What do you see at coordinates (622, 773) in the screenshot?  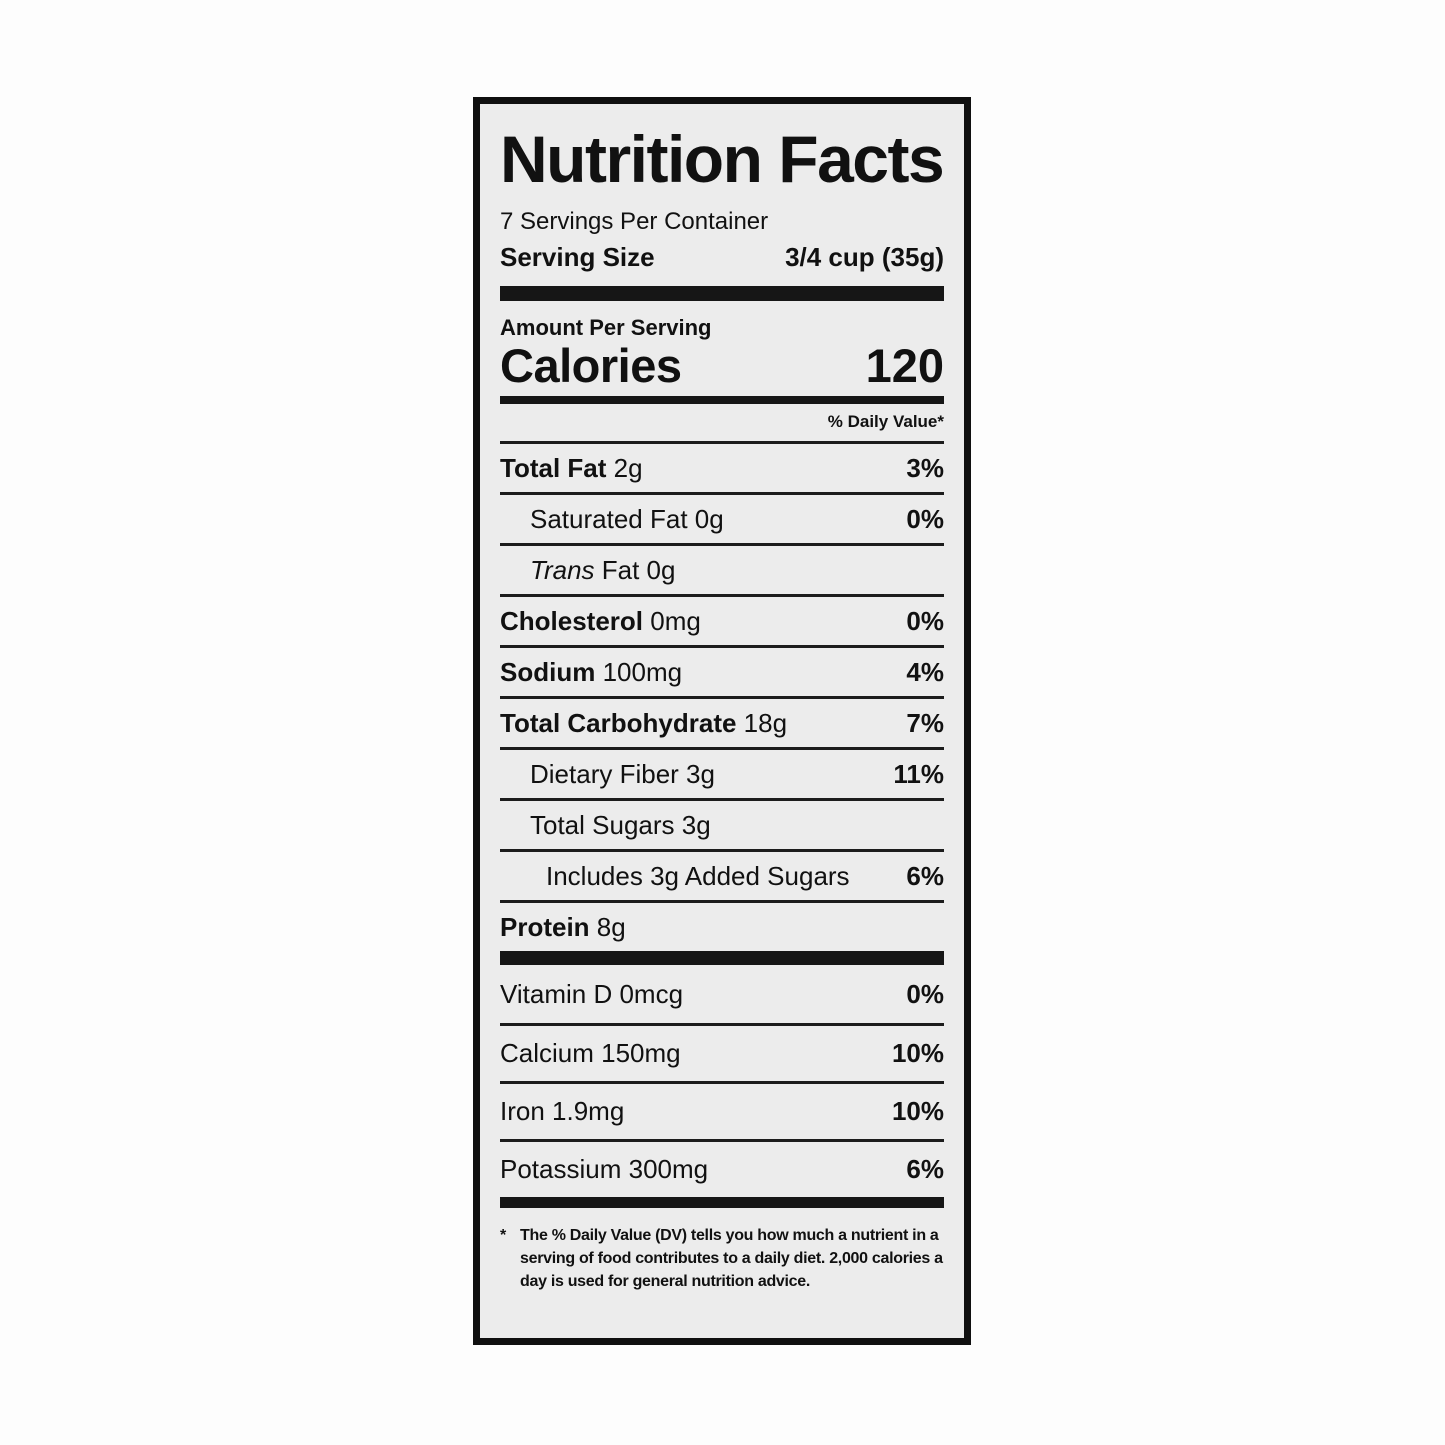 I see `nutrient-name: Dietary Fiber 3g` at bounding box center [622, 773].